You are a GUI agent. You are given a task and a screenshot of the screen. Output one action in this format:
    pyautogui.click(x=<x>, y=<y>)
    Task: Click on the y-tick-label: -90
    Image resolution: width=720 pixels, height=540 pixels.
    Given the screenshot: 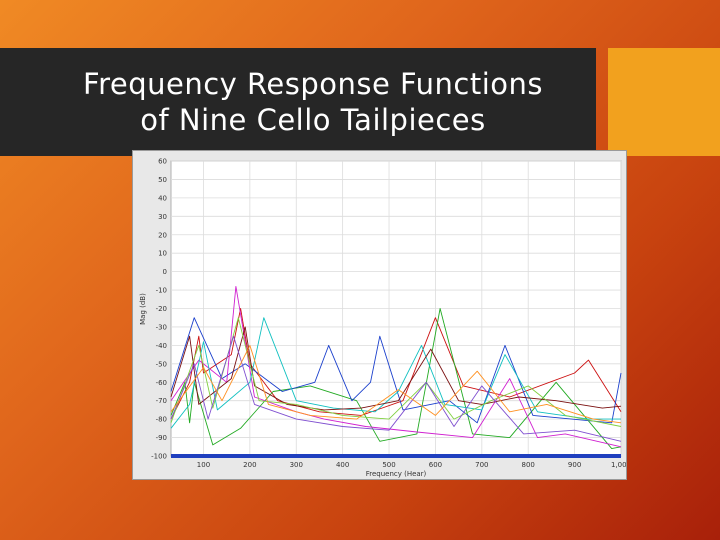 What is the action you would take?
    pyautogui.click(x=161, y=438)
    